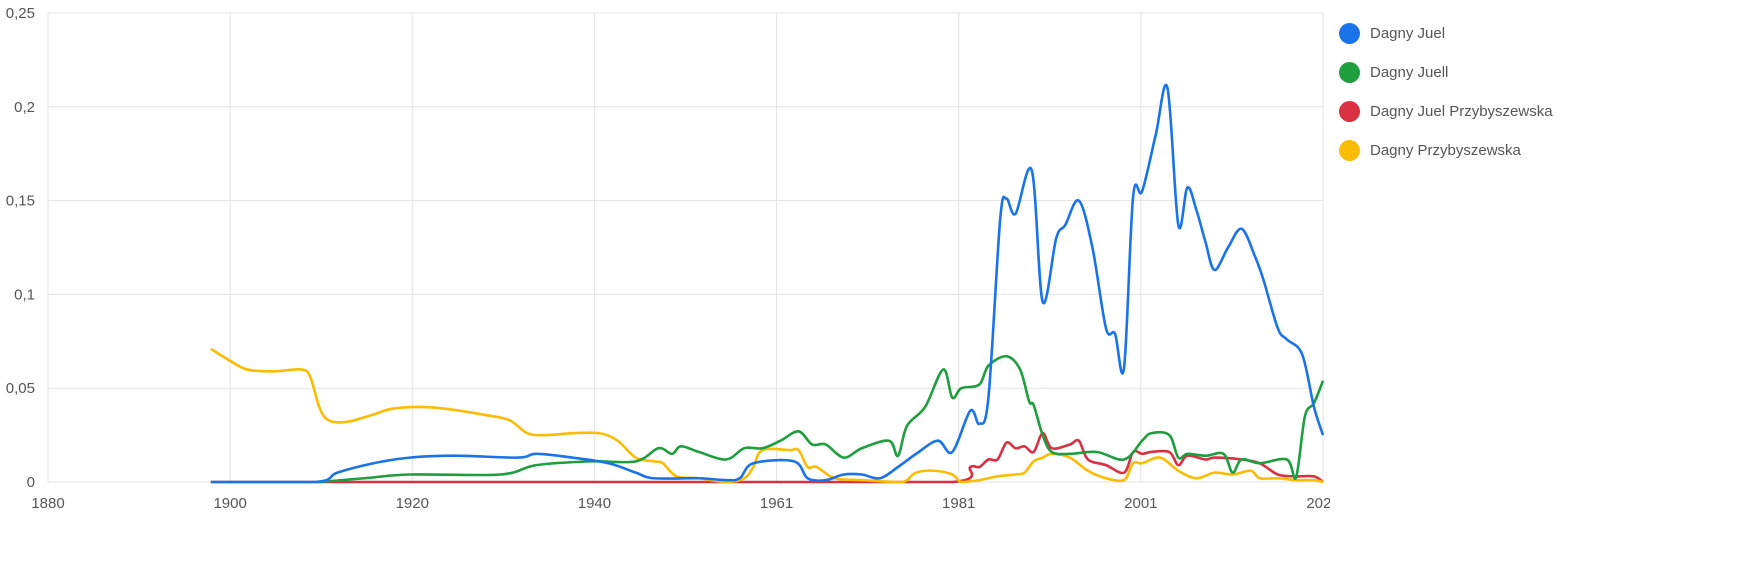 The height and width of the screenshot is (576, 1740). What do you see at coordinates (594, 503) in the screenshot?
I see `x-tick-label: 1940` at bounding box center [594, 503].